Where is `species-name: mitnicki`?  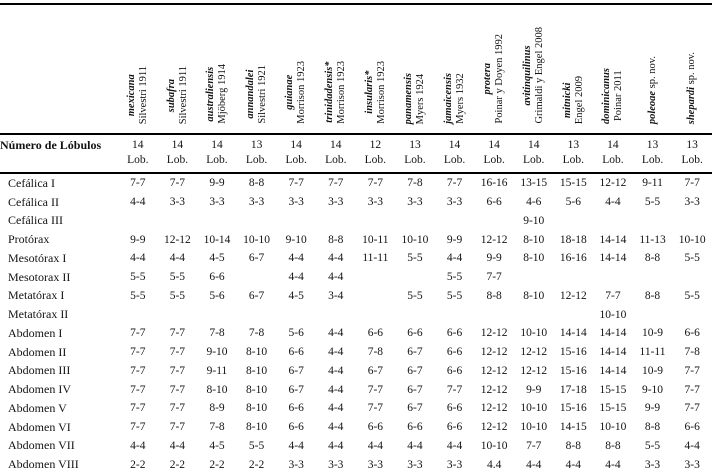 species-name: mitnicki is located at coordinates (567, 100).